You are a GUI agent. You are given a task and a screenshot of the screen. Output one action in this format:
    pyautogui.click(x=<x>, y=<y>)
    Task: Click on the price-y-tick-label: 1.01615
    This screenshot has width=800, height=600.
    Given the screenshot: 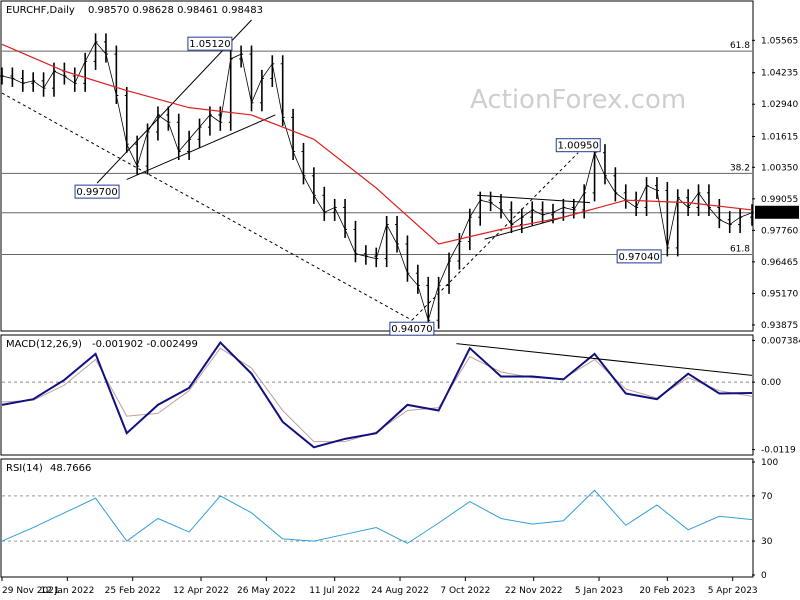 What is the action you would take?
    pyautogui.click(x=779, y=138)
    